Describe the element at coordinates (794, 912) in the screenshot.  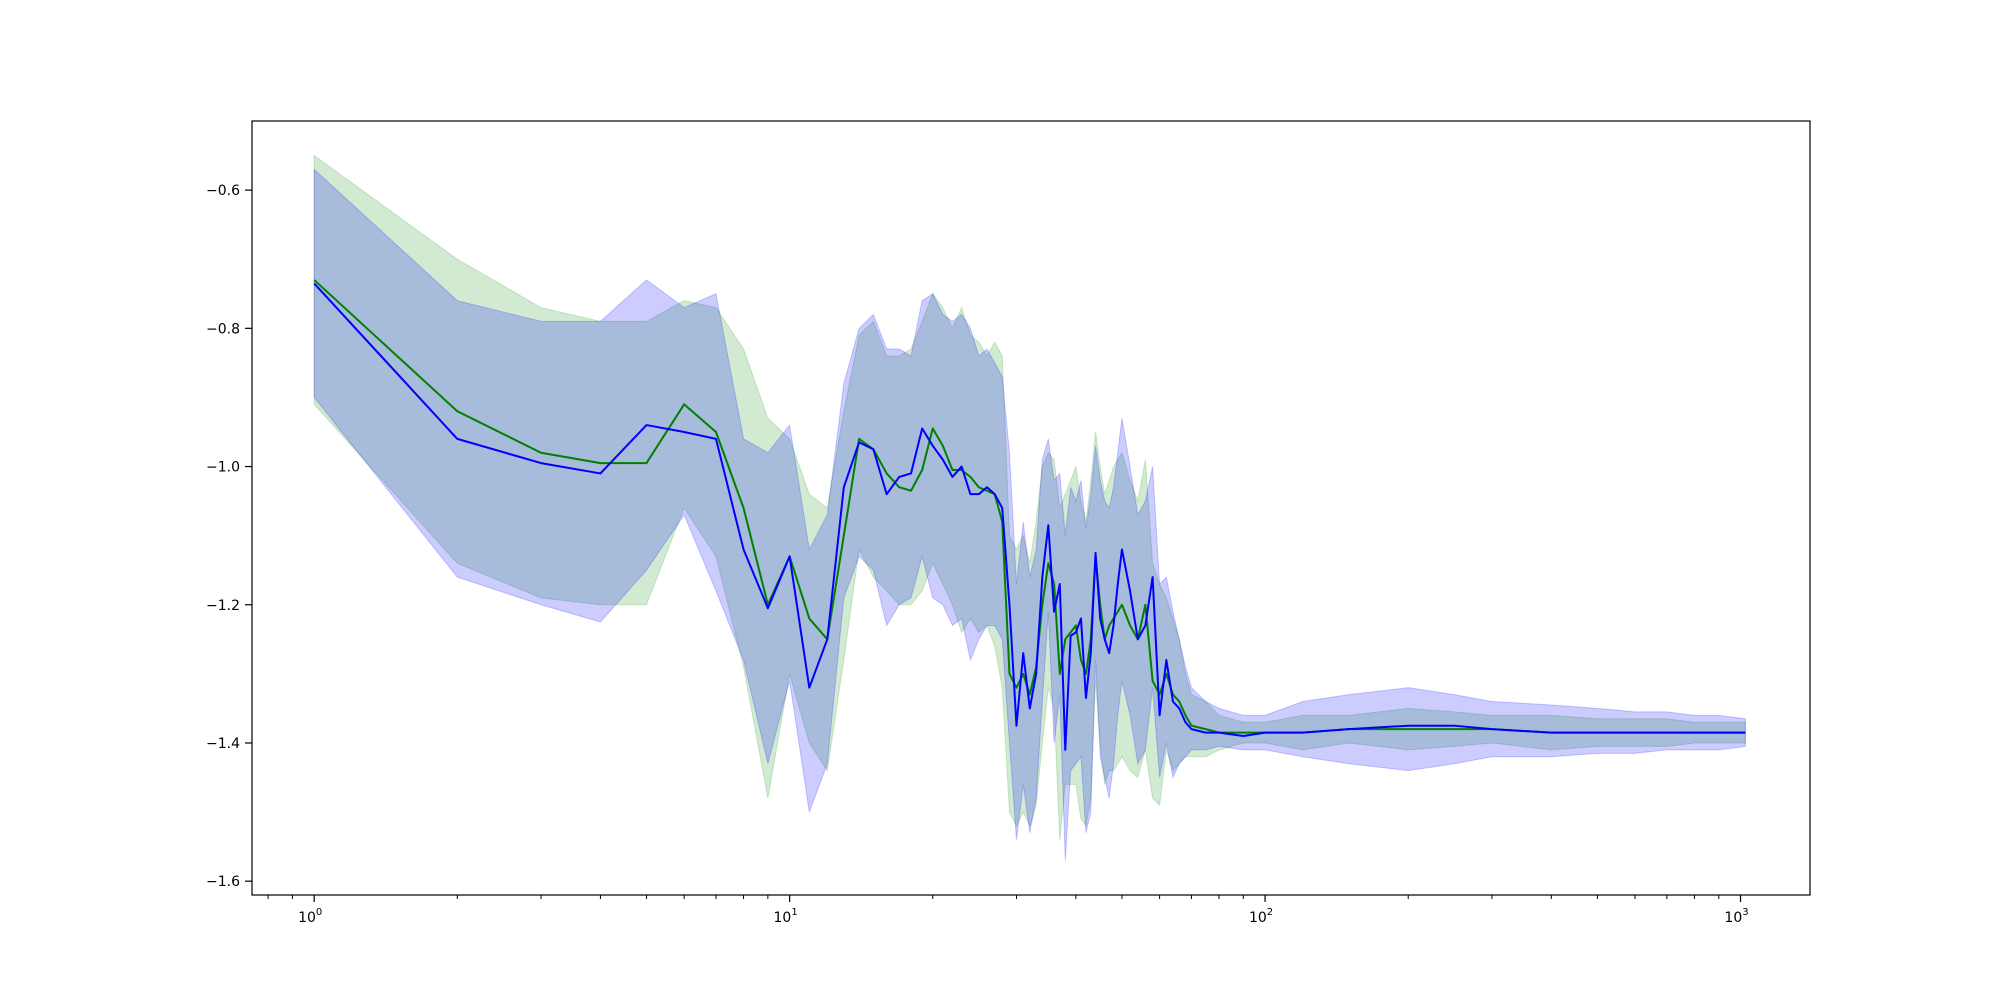
I see `x-tick-label-exponent: 1` at that location.